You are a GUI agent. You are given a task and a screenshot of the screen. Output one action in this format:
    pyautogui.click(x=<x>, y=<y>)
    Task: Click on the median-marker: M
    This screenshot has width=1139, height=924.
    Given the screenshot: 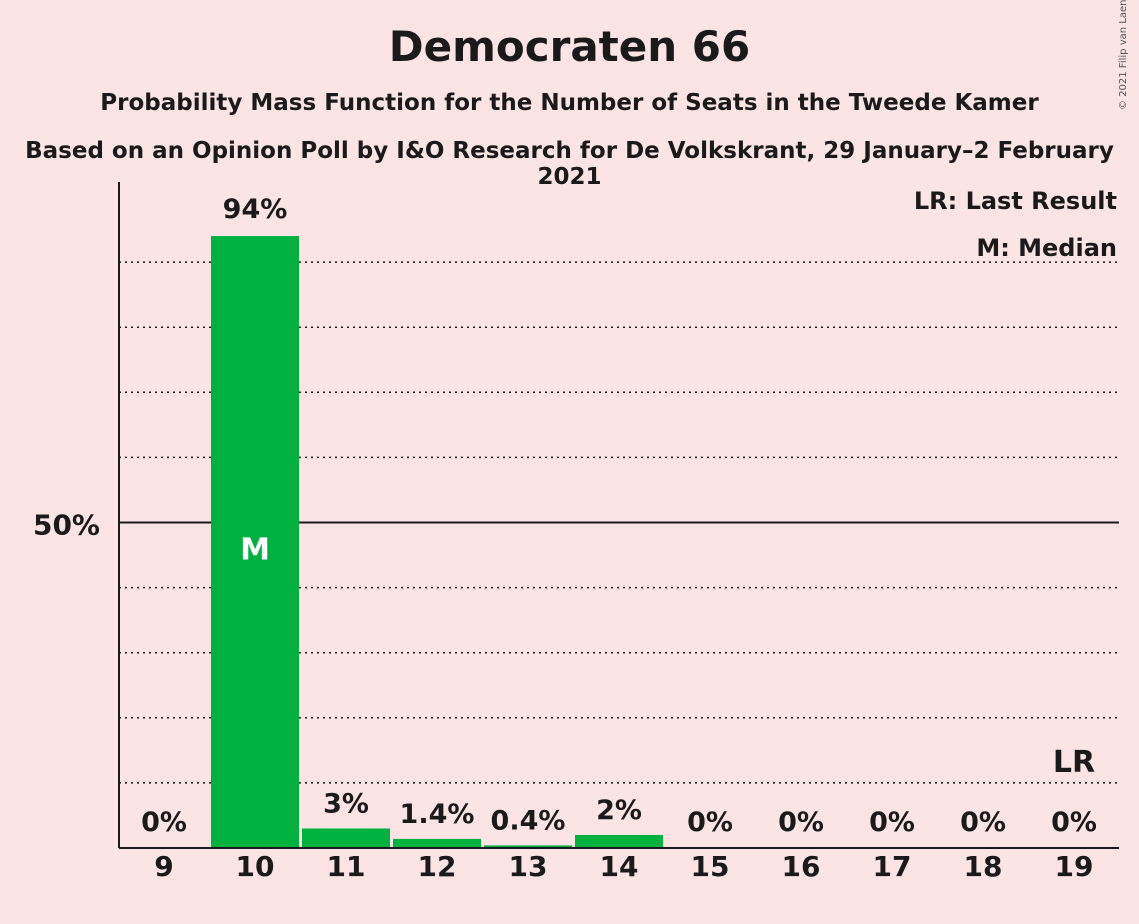 What is the action you would take?
    pyautogui.click(x=255, y=550)
    